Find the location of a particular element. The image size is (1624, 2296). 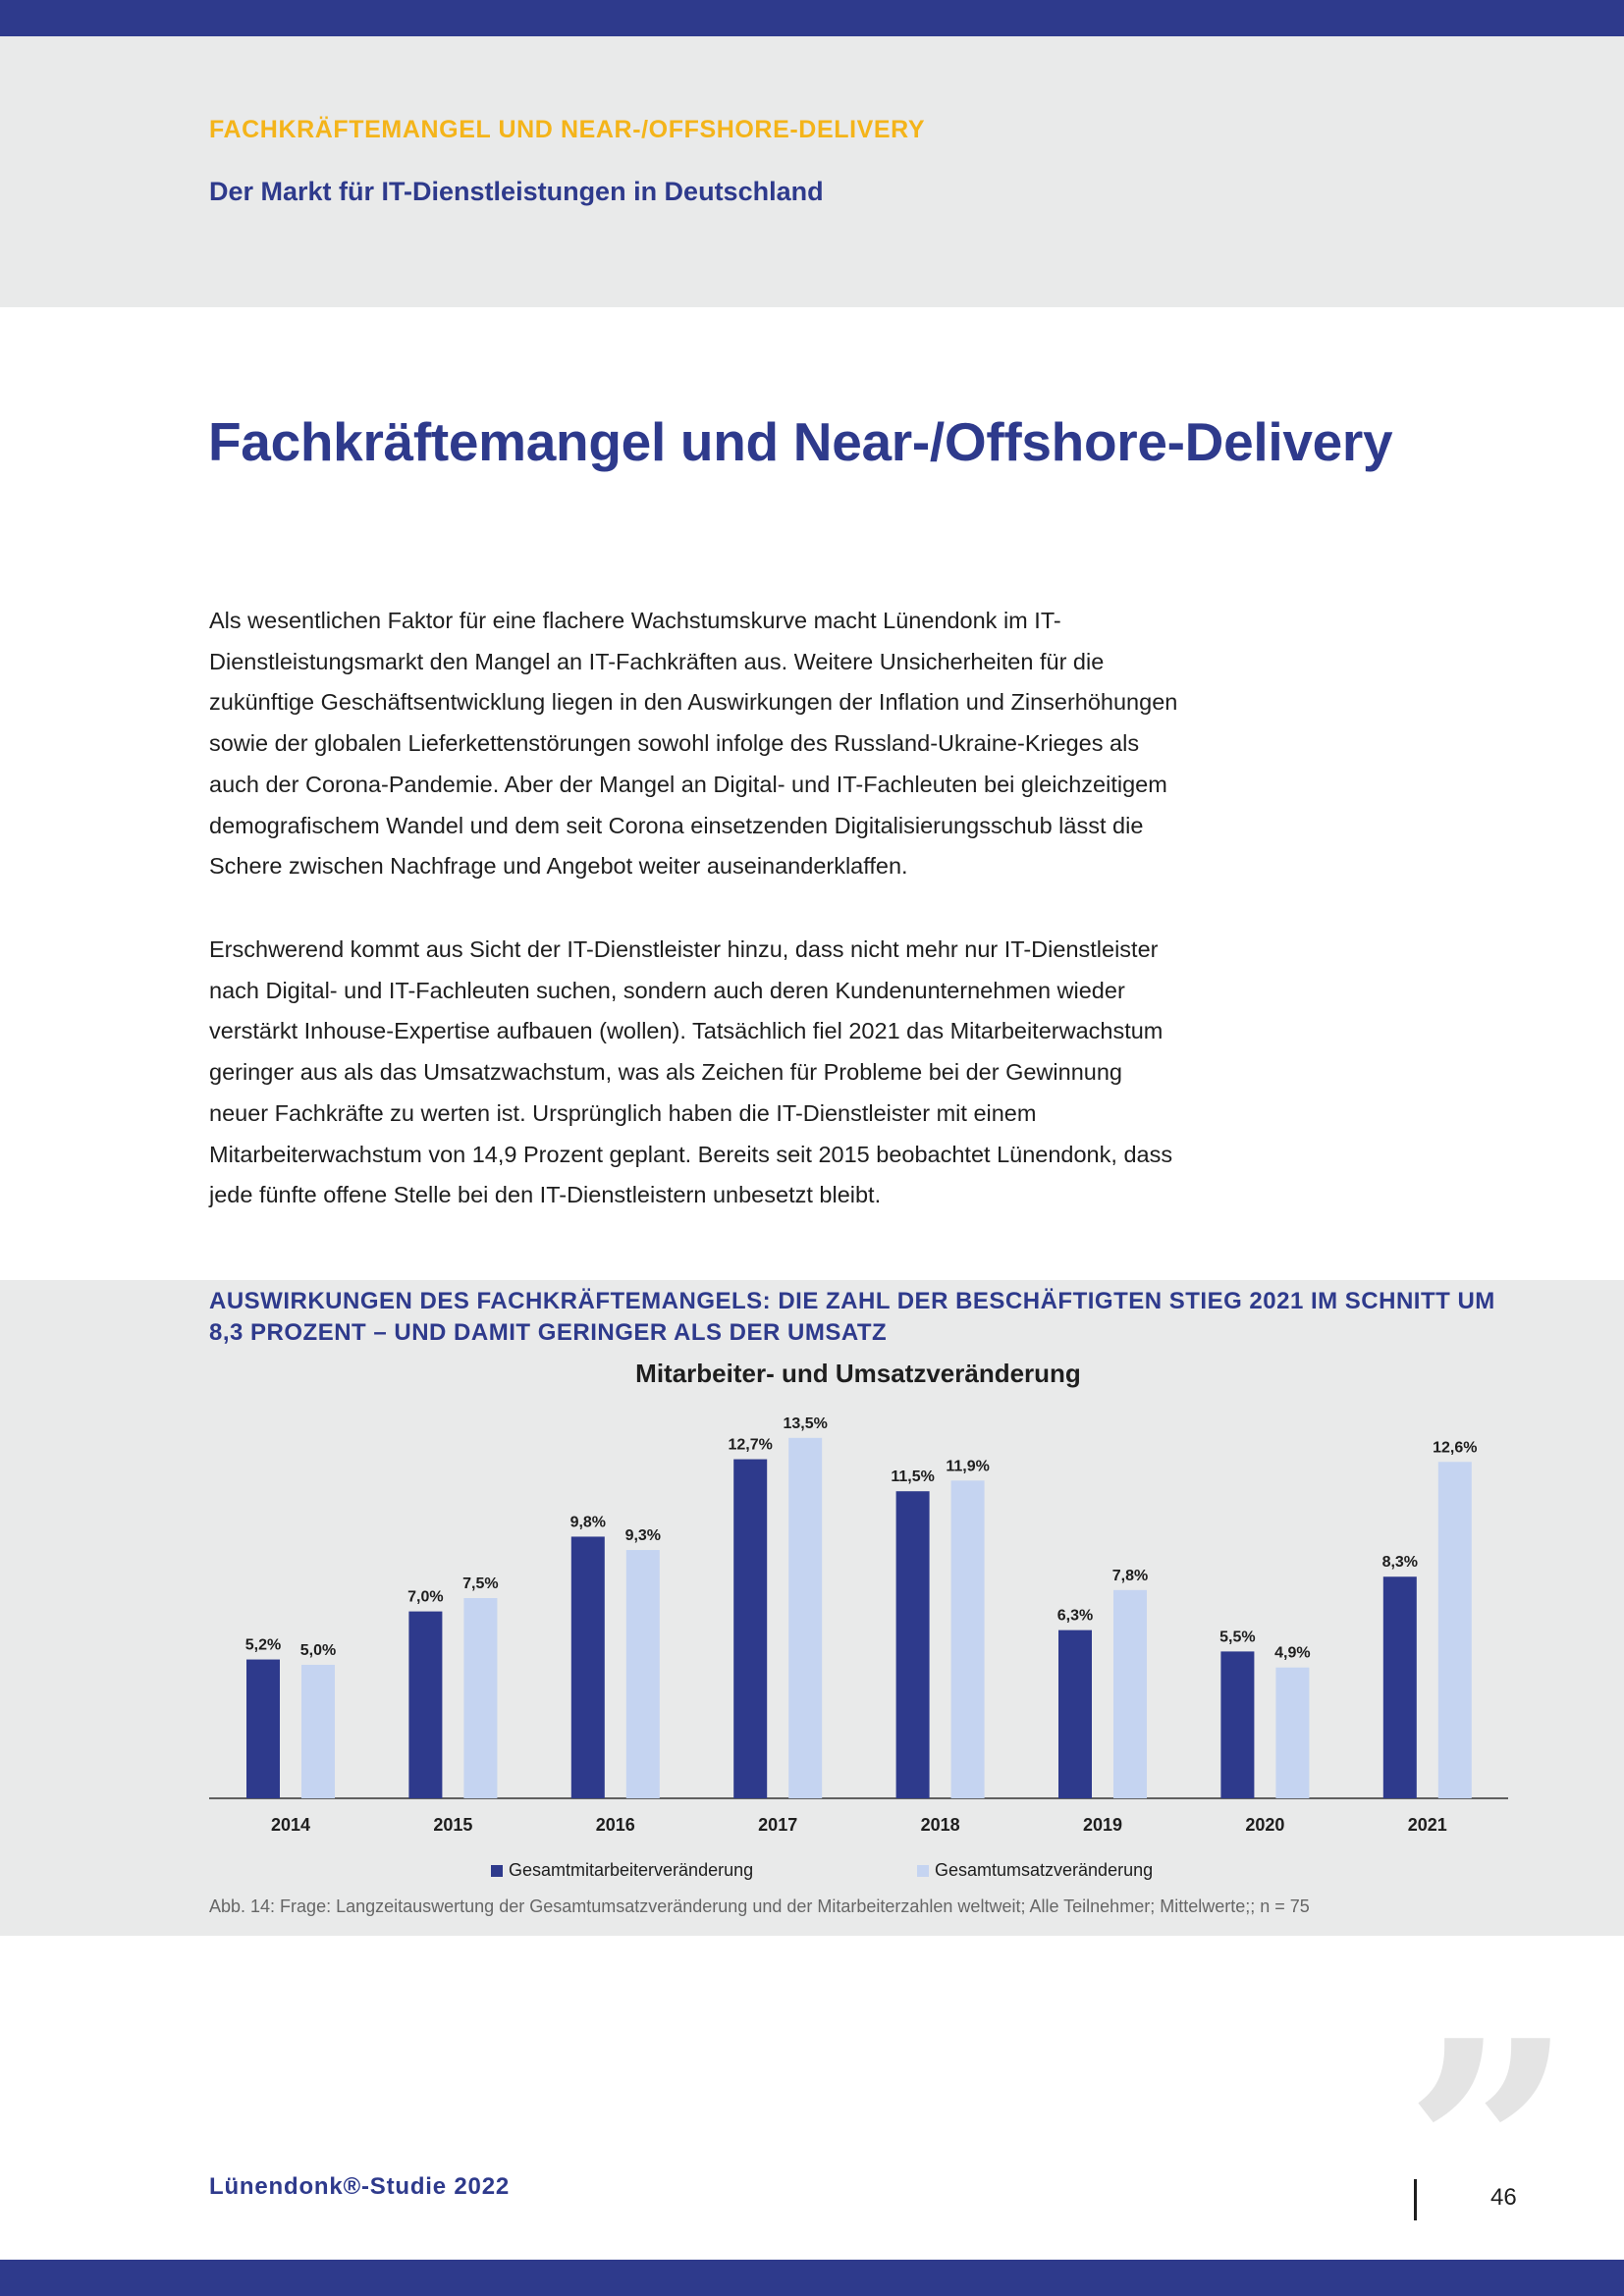

data-label-mitarbeiter-2018: 11,5% is located at coordinates (912, 1476).